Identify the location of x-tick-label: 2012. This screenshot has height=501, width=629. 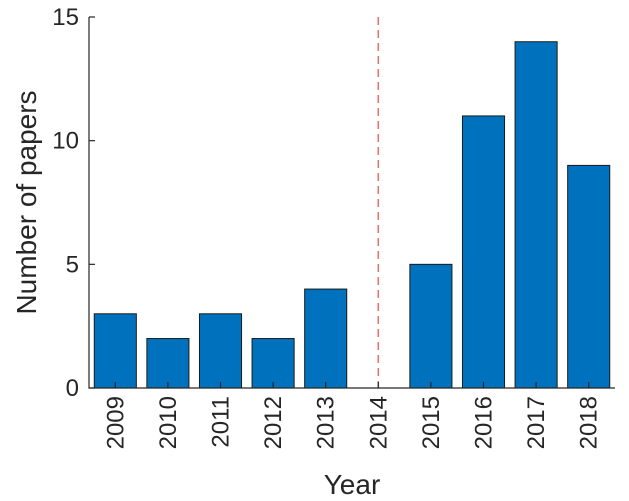
(273, 422).